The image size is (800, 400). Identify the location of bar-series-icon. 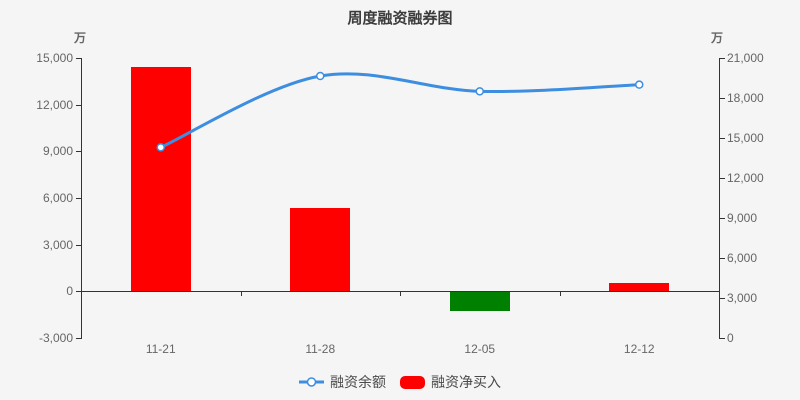
(412, 382).